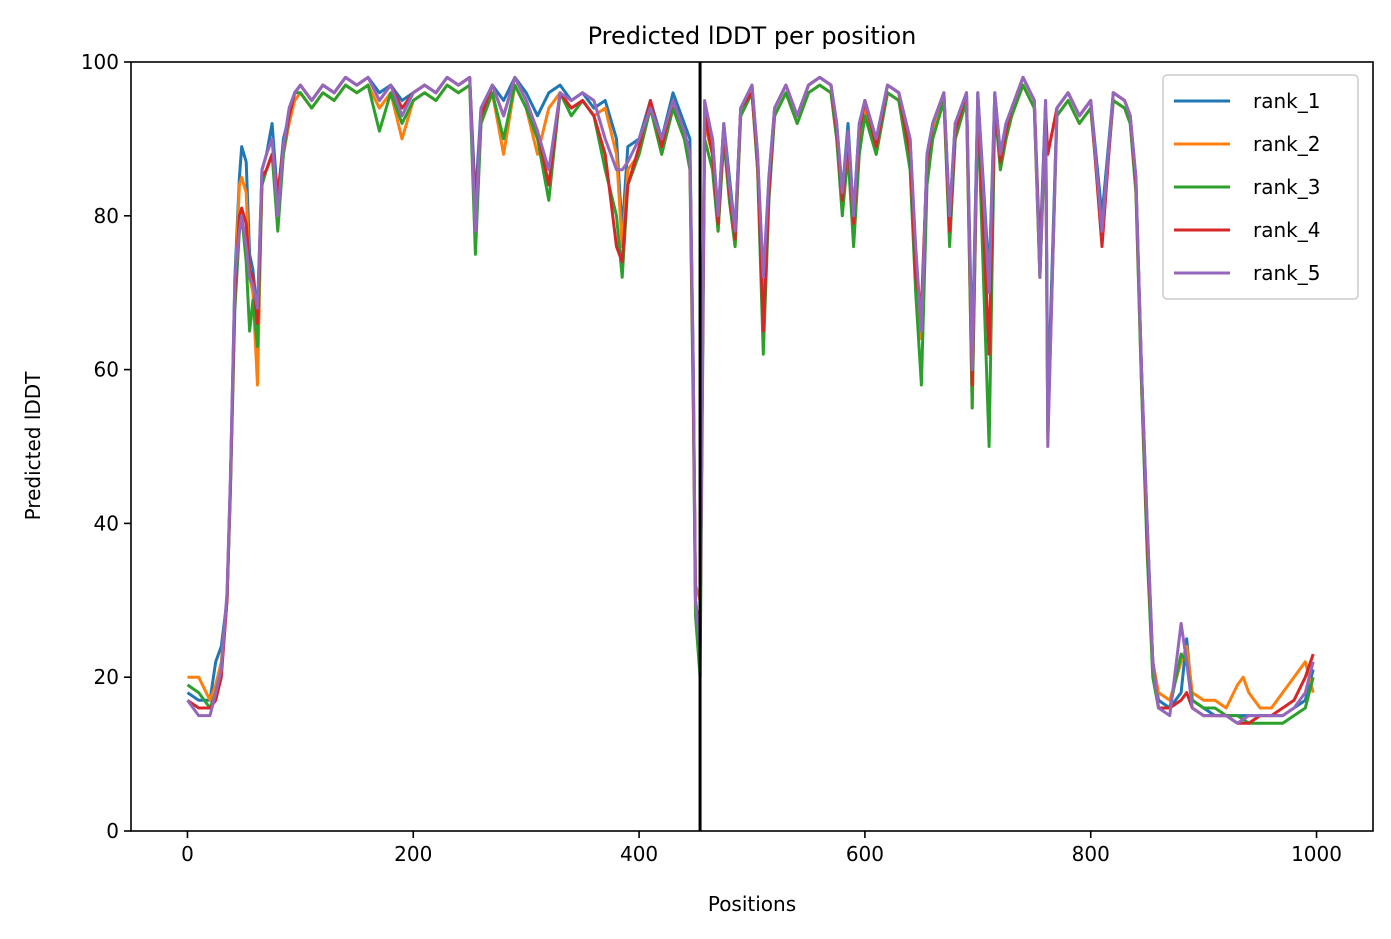 This screenshot has width=1391, height=939. Describe the element at coordinates (752, 904) in the screenshot. I see `x-axis-label: Positions` at that location.